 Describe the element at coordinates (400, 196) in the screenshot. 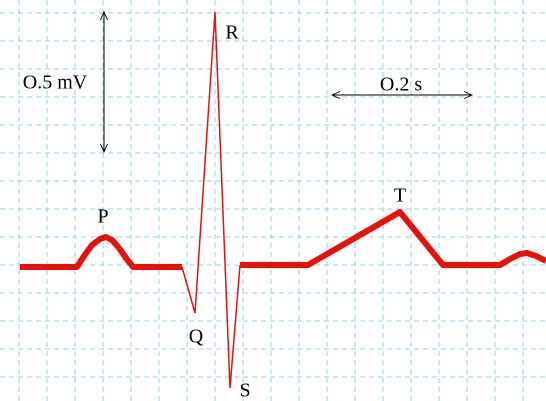

I see `t-label: T` at that location.